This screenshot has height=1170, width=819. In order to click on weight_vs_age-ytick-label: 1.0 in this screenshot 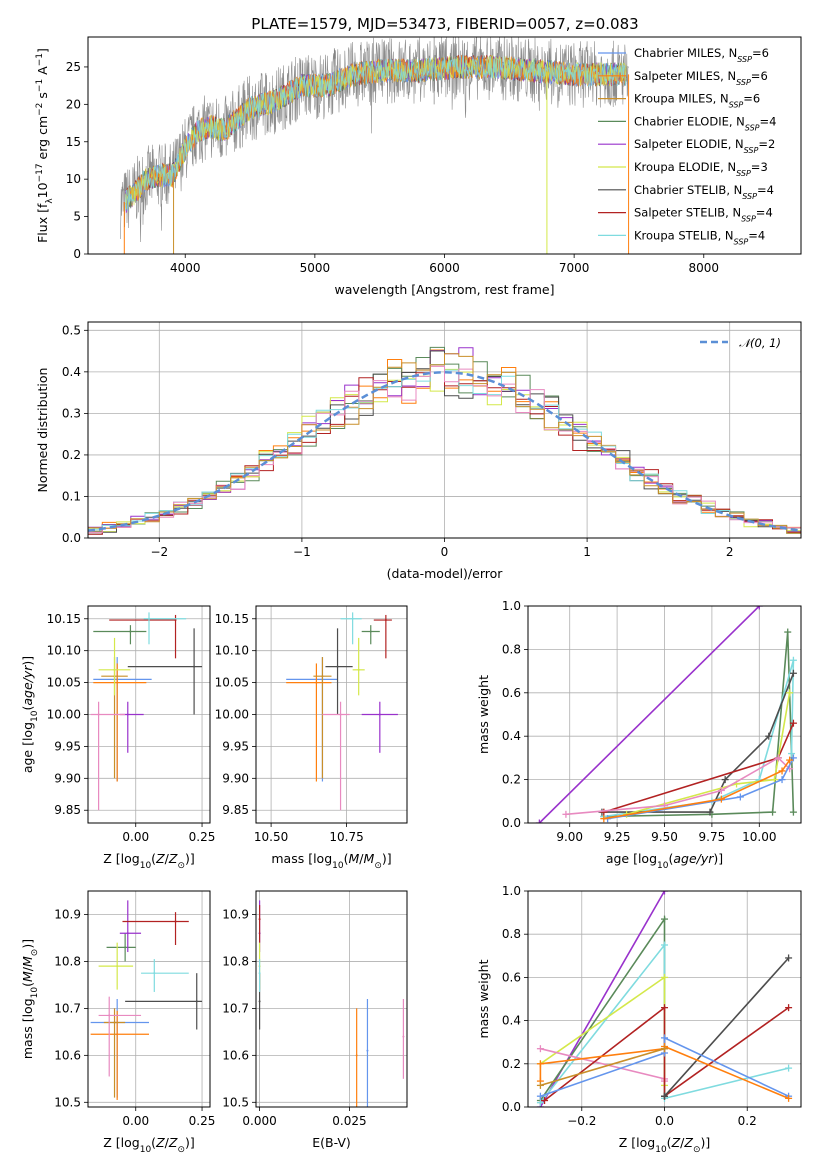, I will do `click(511, 606)`.